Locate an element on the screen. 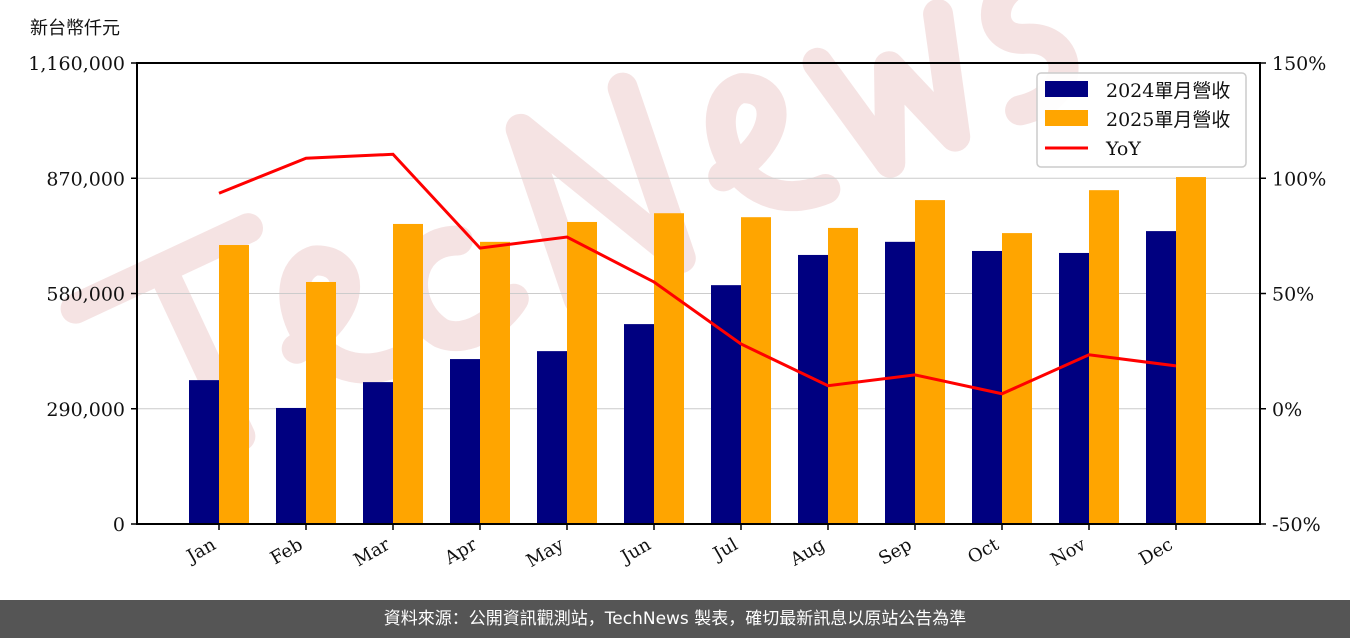 This screenshot has width=1350, height=638. left-tick-label: 0 is located at coordinates (119, 525).